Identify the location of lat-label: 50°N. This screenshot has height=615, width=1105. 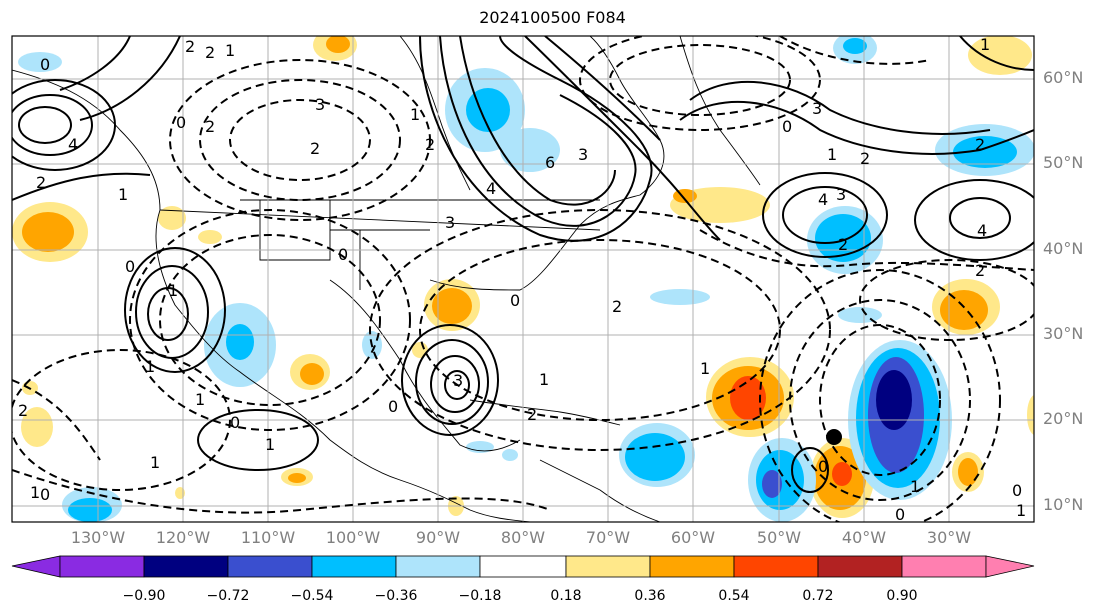
(1063, 162).